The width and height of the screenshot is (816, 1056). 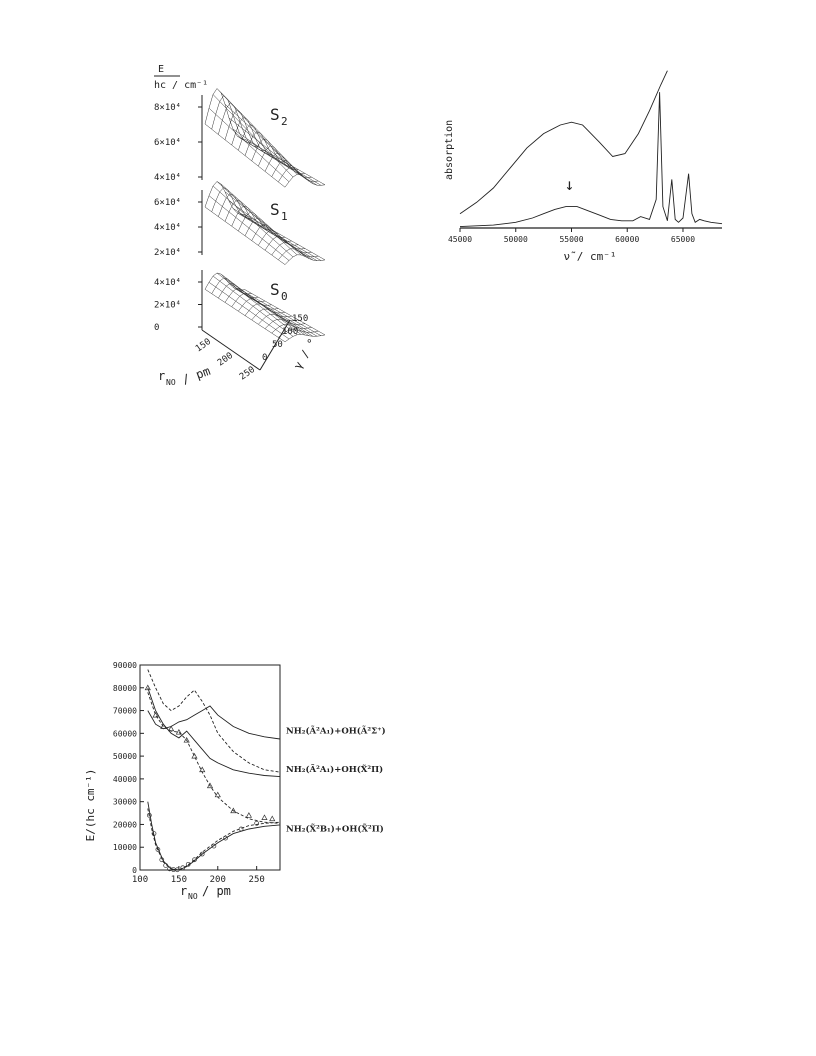 What do you see at coordinates (683, 239) in the screenshot?
I see `x-tick-label: 65000` at bounding box center [683, 239].